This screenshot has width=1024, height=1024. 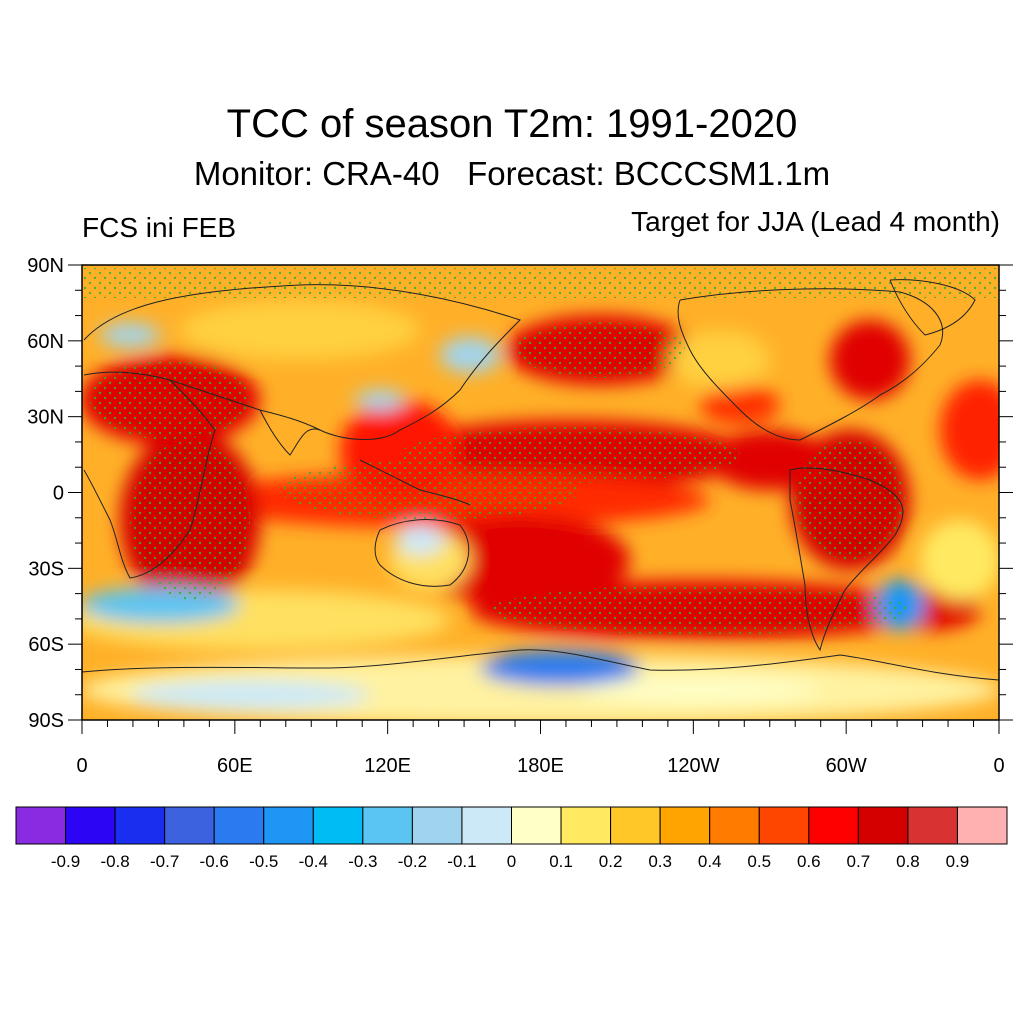 I want to click on lon-tick-label: 180E, so click(x=540, y=766).